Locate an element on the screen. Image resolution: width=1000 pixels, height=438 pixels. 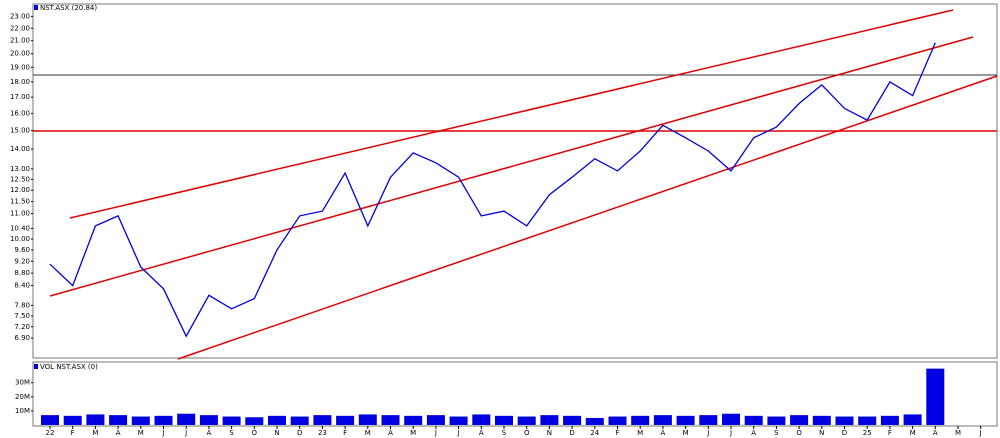
x-tick-label: 24 is located at coordinates (594, 433).